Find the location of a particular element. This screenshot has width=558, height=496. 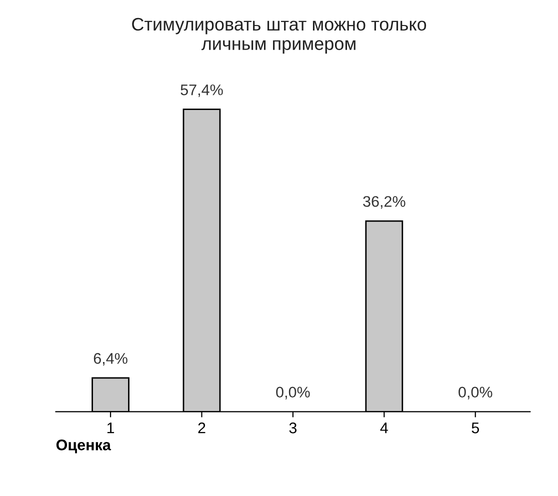

x-tick-label: 5 is located at coordinates (475, 428).